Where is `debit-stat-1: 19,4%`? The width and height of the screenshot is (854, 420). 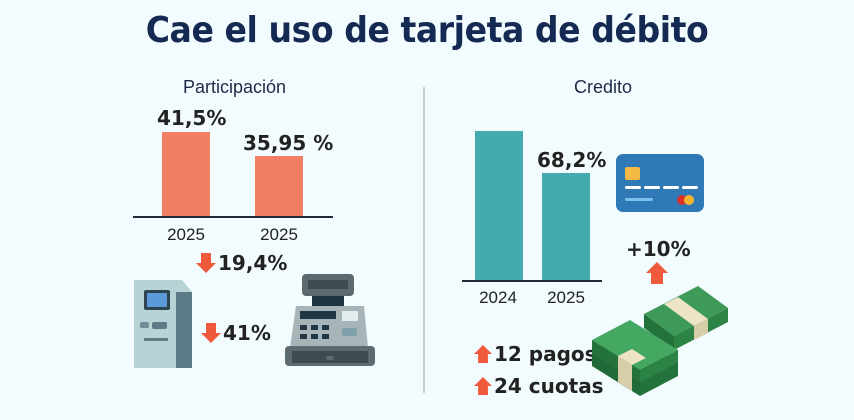 debit-stat-1: 19,4% is located at coordinates (241, 263).